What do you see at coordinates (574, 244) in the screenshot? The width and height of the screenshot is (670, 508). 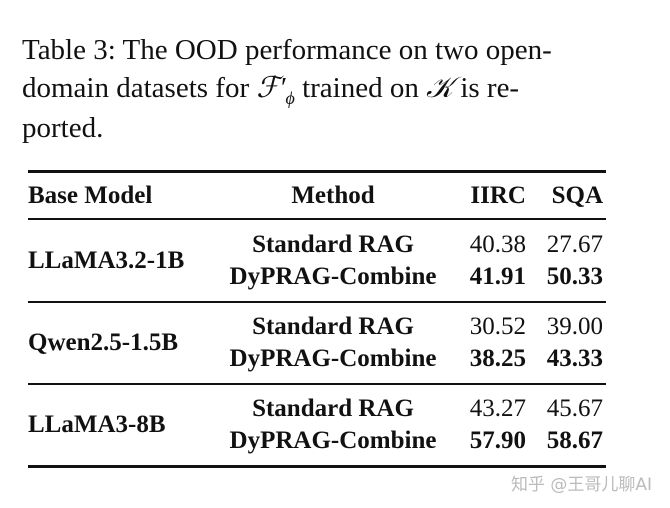 I see `score-cell: 27.67` at bounding box center [574, 244].